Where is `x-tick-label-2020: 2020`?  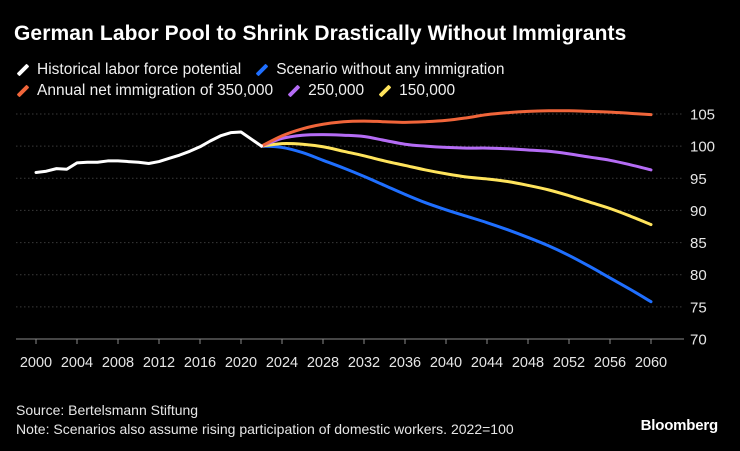
x-tick-label-2020: 2020 is located at coordinates (241, 363).